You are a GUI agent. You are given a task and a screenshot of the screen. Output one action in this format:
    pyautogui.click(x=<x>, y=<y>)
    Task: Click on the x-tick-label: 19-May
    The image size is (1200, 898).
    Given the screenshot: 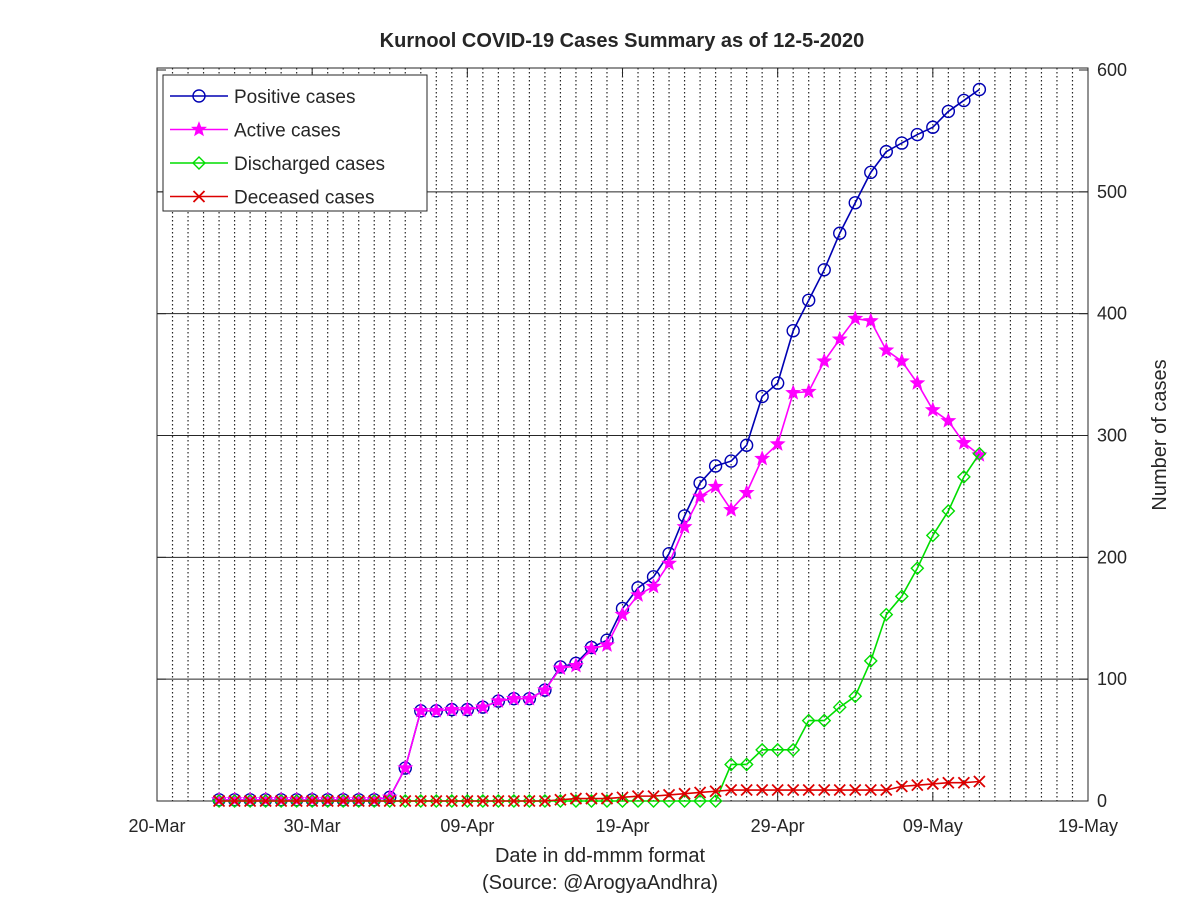 What is the action you would take?
    pyautogui.click(x=1088, y=826)
    